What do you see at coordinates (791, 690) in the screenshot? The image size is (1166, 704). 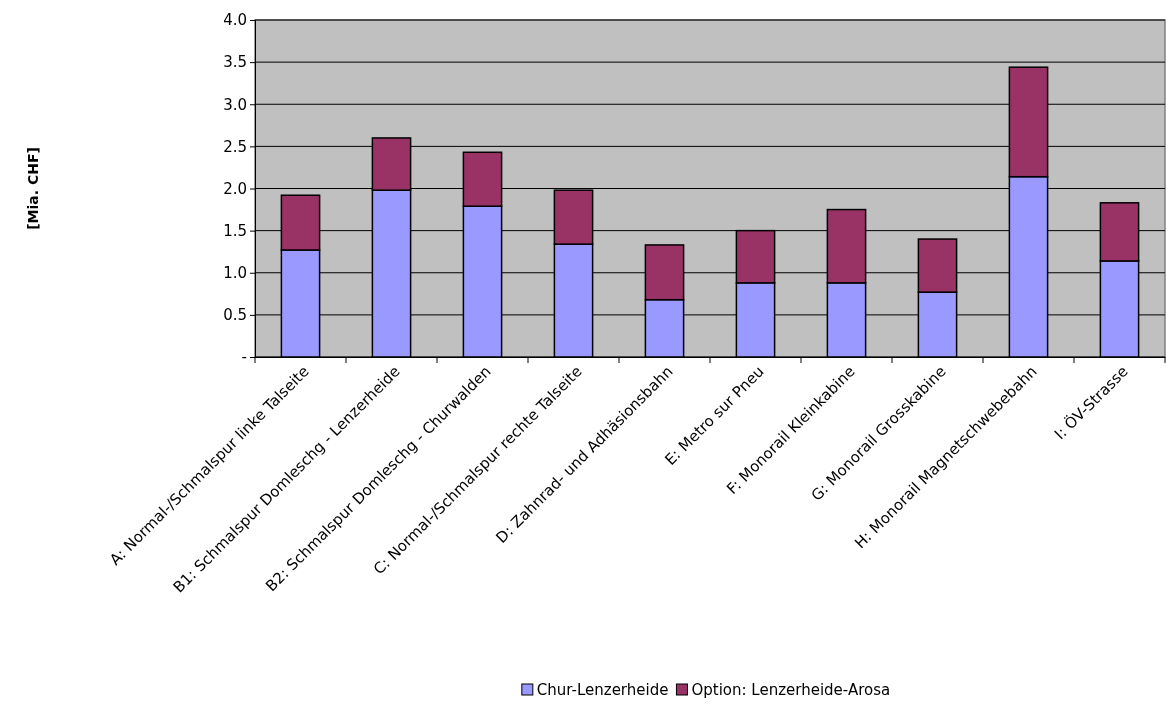 I see `legend-label: Option: Lenzerheide-Arosa` at bounding box center [791, 690].